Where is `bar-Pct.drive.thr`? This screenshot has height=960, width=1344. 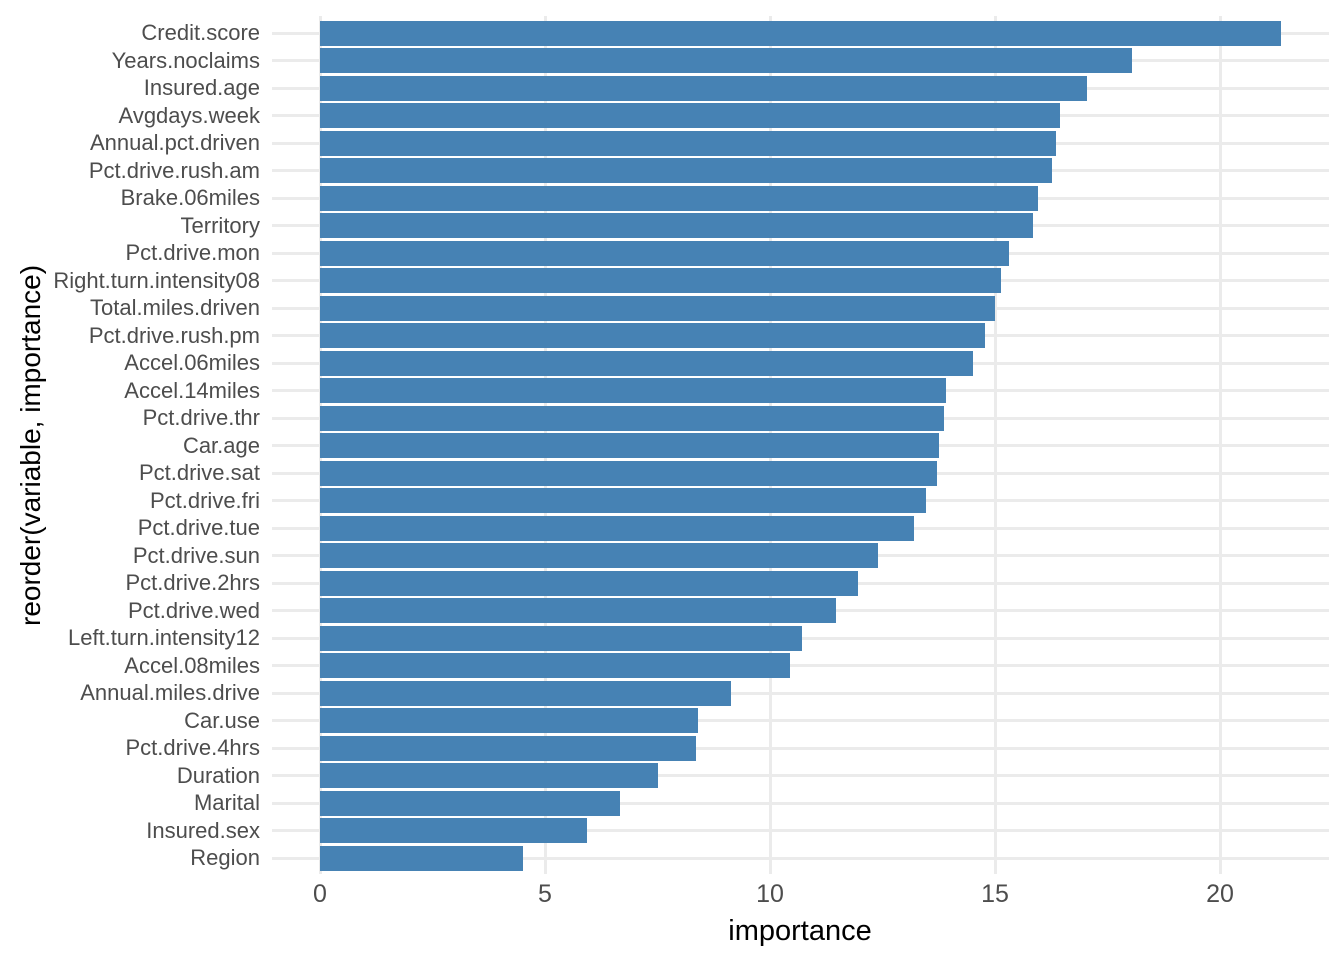 bar-Pct.drive.thr is located at coordinates (632, 418).